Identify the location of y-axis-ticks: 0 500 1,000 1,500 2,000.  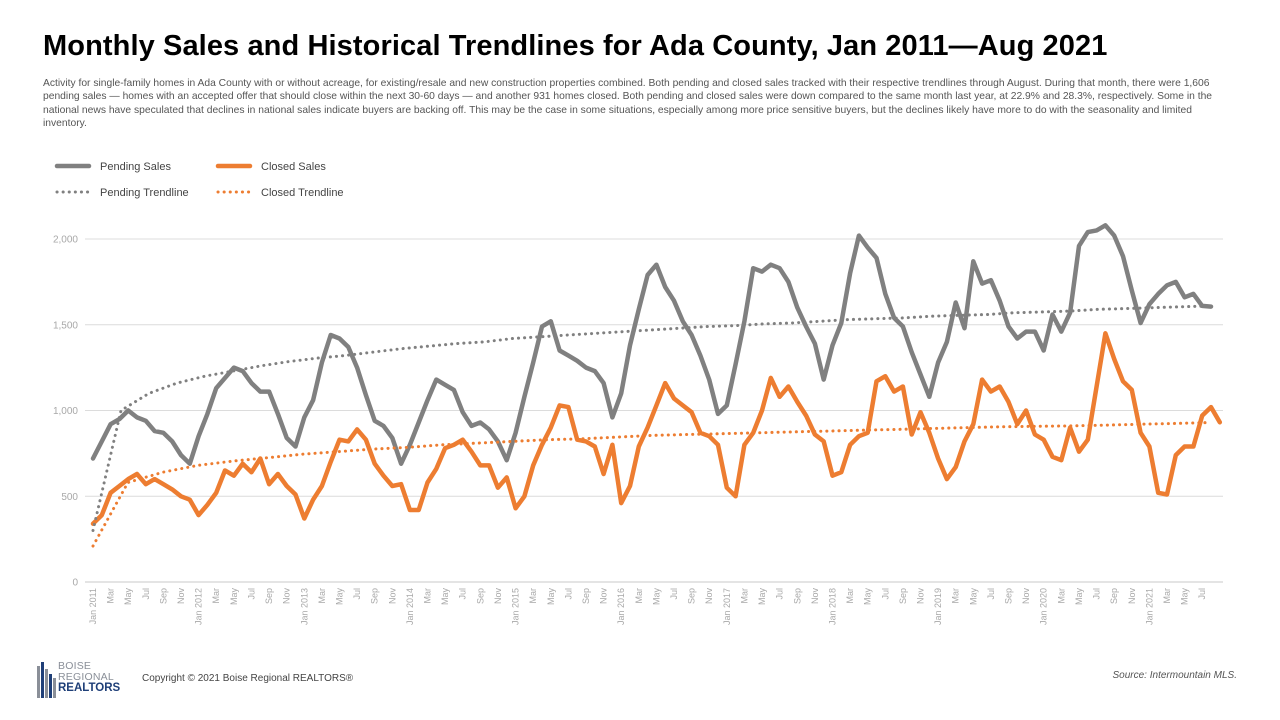
(65, 412).